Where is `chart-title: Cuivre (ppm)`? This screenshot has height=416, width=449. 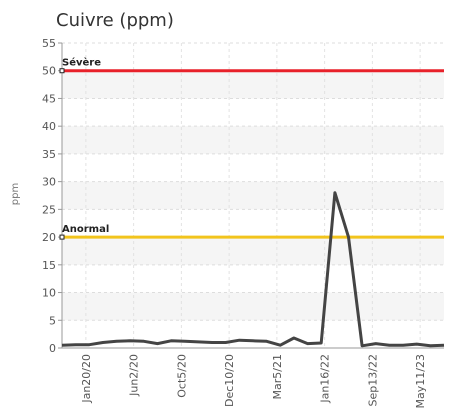 chart-title: Cuivre (ppm) is located at coordinates (115, 20).